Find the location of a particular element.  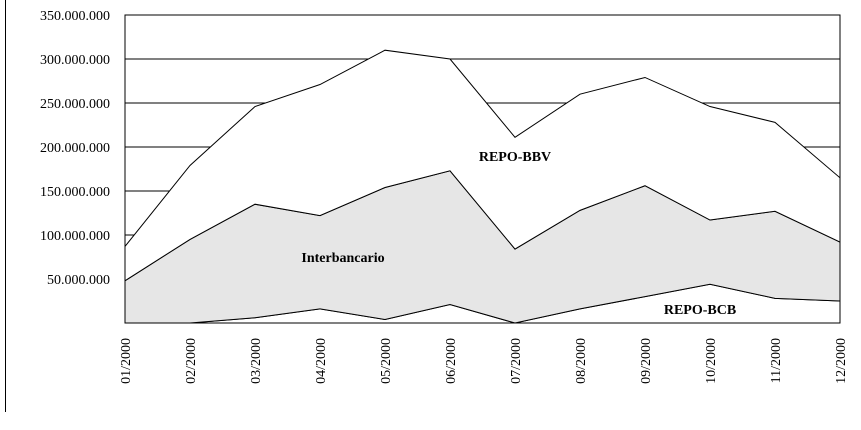

x-tick-label: 12/2000 is located at coordinates (841, 361).